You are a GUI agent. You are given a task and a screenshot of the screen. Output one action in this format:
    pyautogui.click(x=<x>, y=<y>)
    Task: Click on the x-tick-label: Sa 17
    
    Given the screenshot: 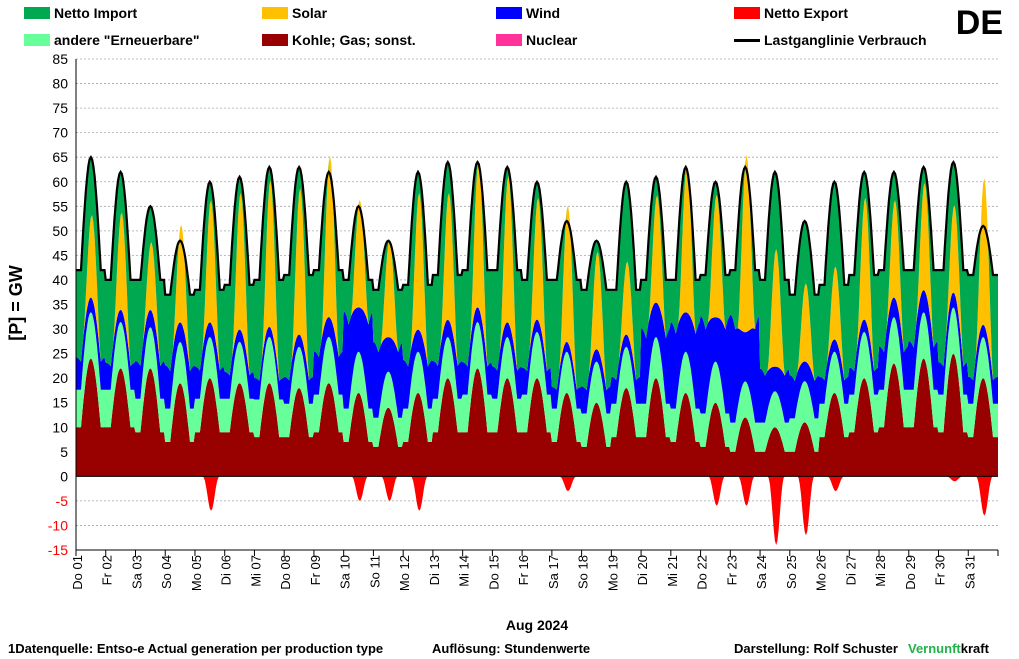 What is the action you would take?
    pyautogui.click(x=553, y=572)
    